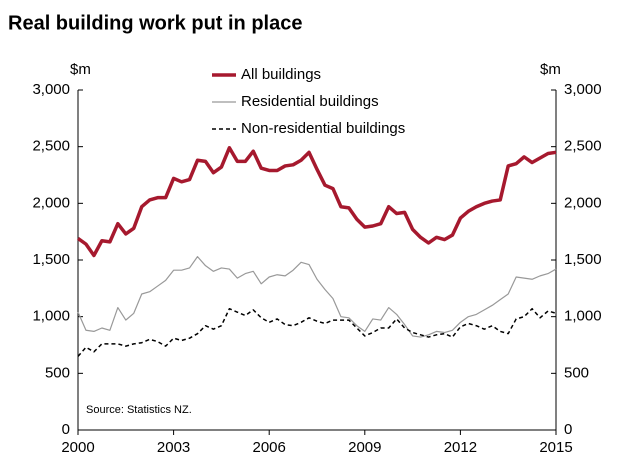  Describe the element at coordinates (583, 202) in the screenshot. I see `y2-tick-label: 2,000` at that location.